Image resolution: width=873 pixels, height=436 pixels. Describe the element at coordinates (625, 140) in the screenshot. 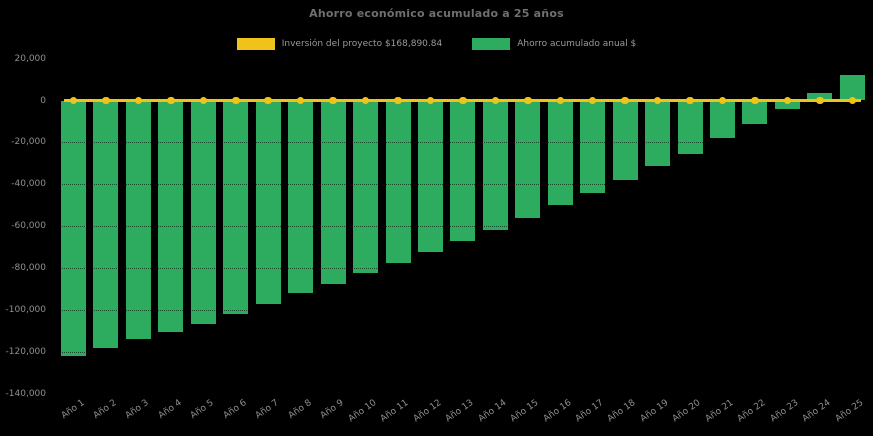

I see `bar-año-18` at that location.